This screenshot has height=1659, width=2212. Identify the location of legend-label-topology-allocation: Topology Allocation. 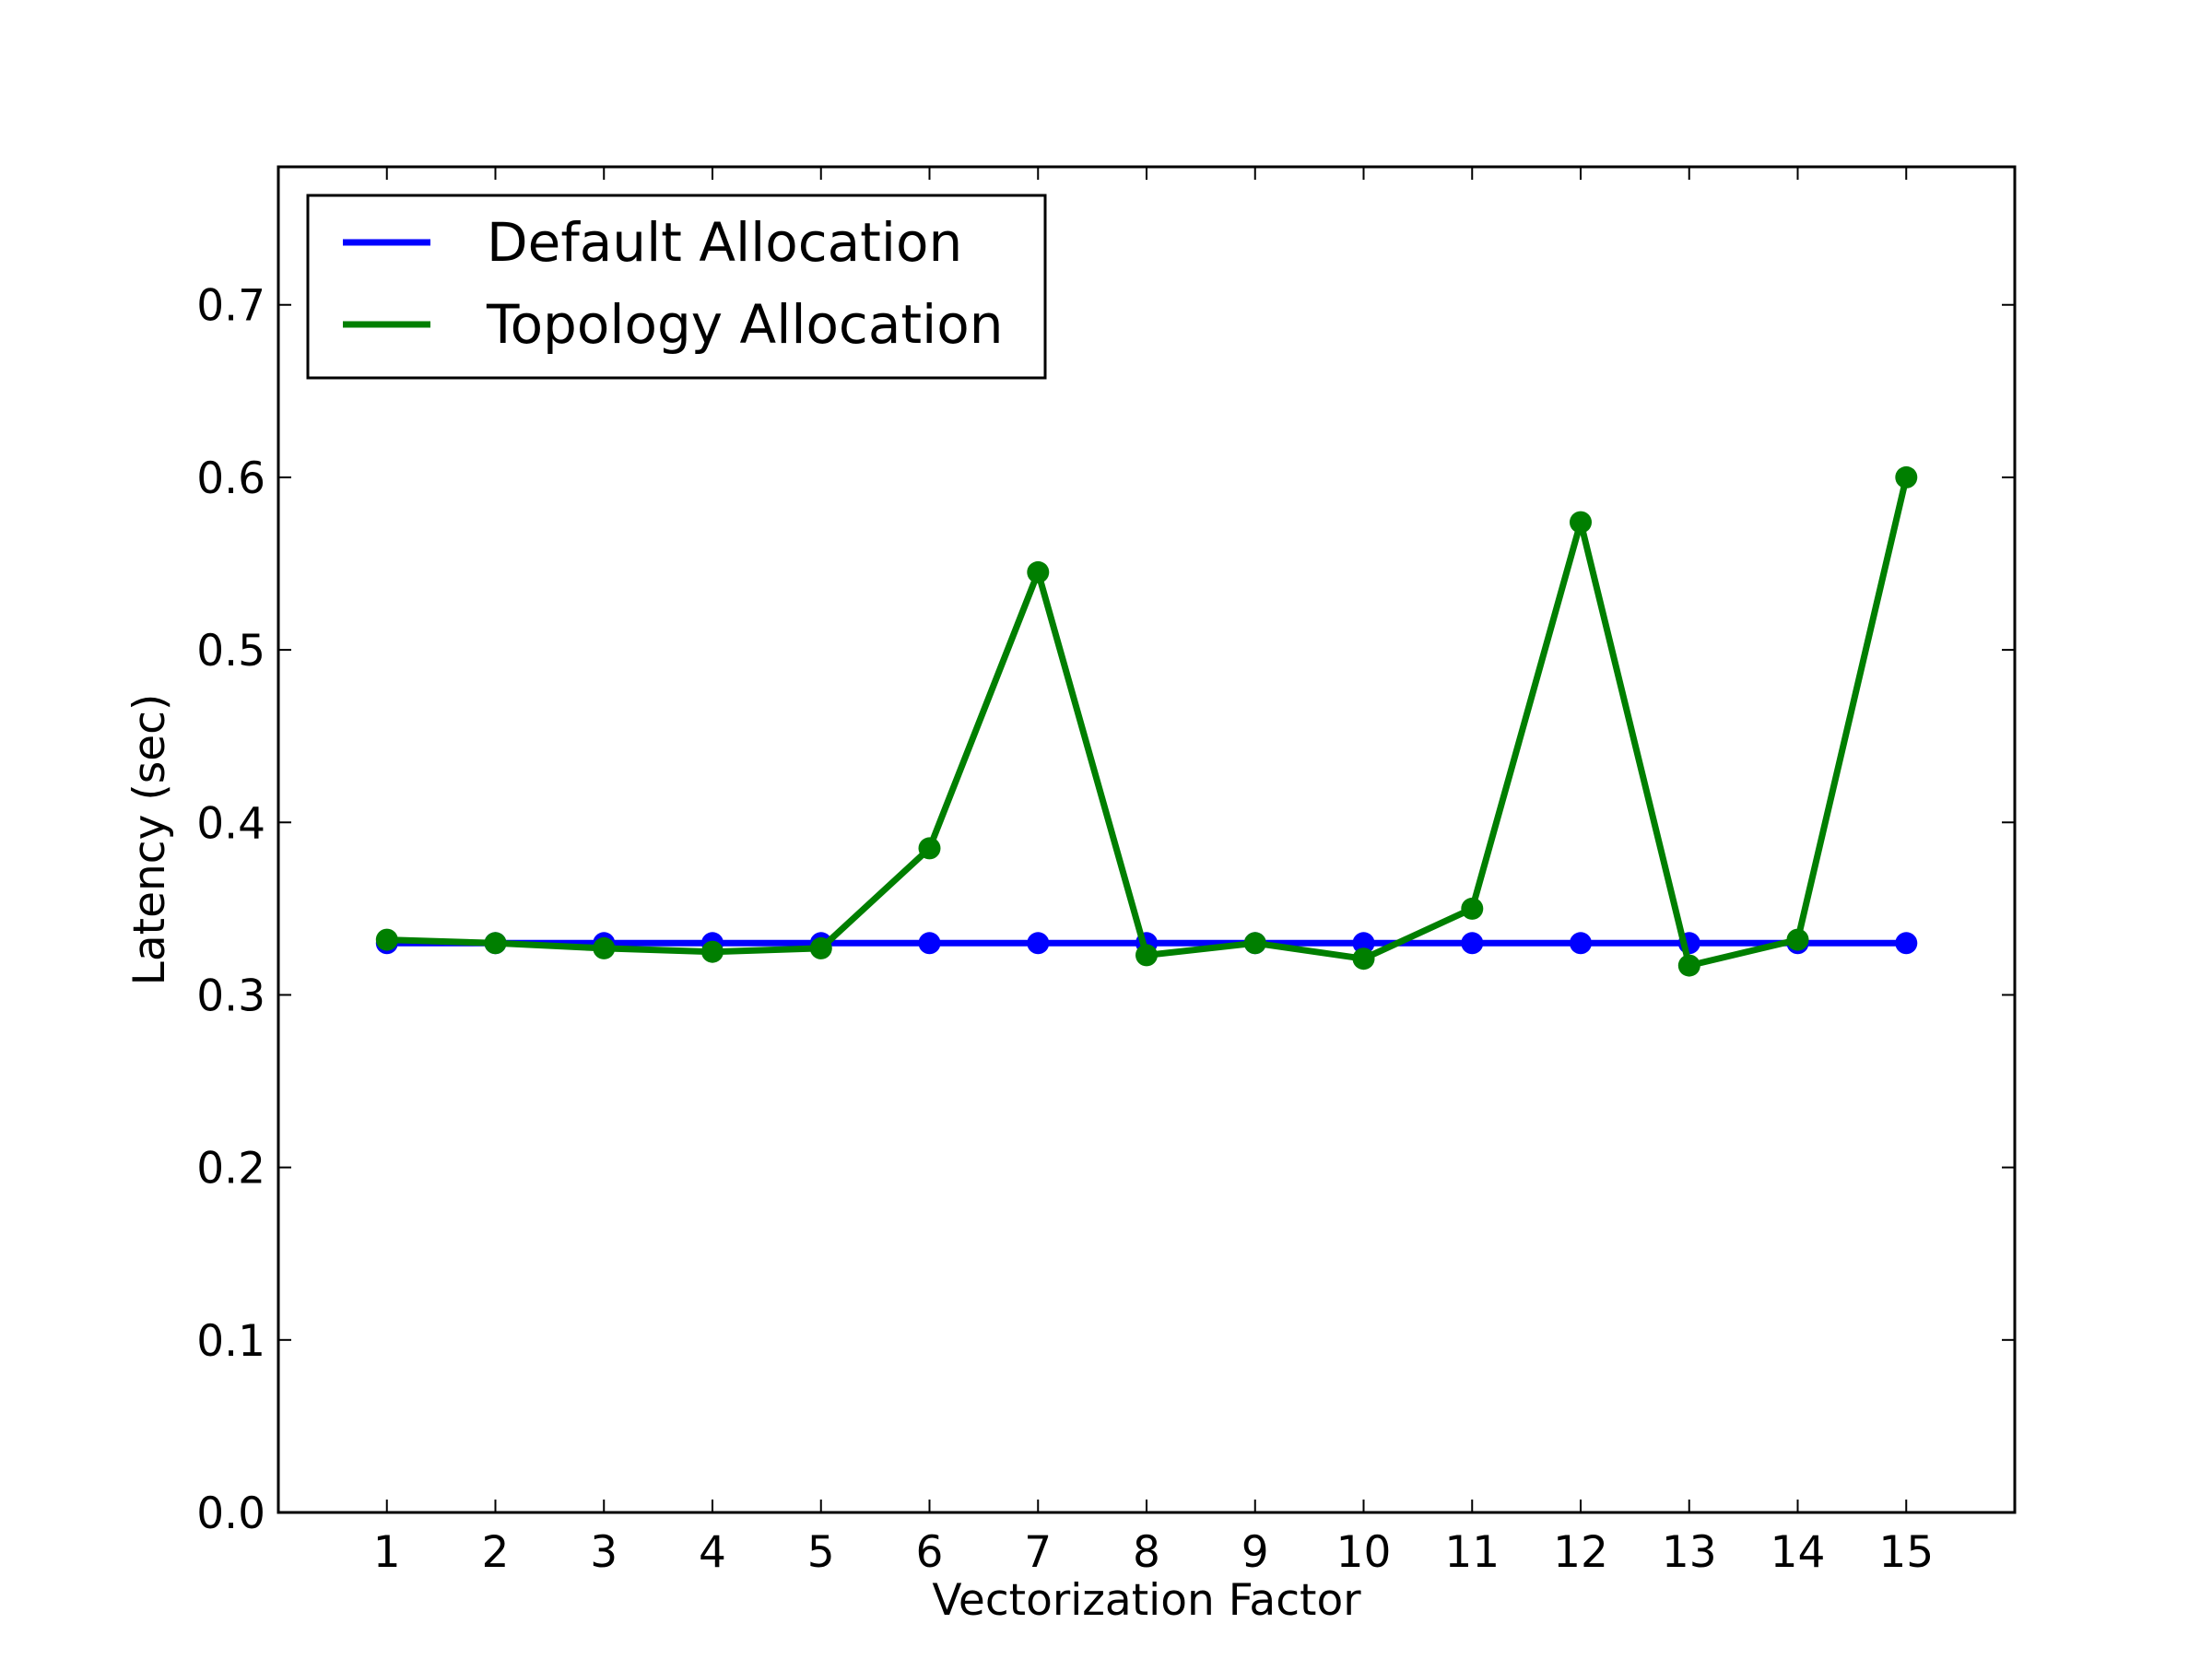
(744, 324).